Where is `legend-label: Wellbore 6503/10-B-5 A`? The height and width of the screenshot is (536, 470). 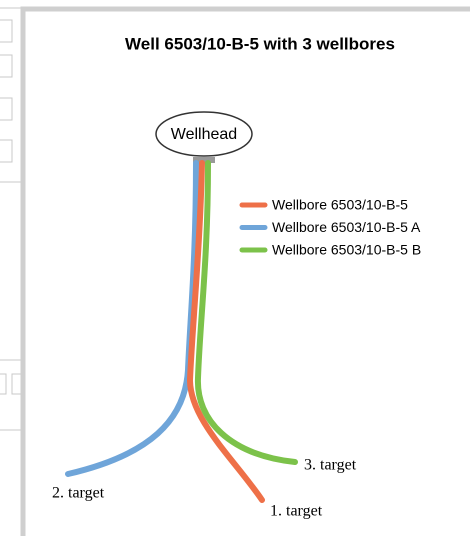 legend-label: Wellbore 6503/10-B-5 A is located at coordinates (346, 227).